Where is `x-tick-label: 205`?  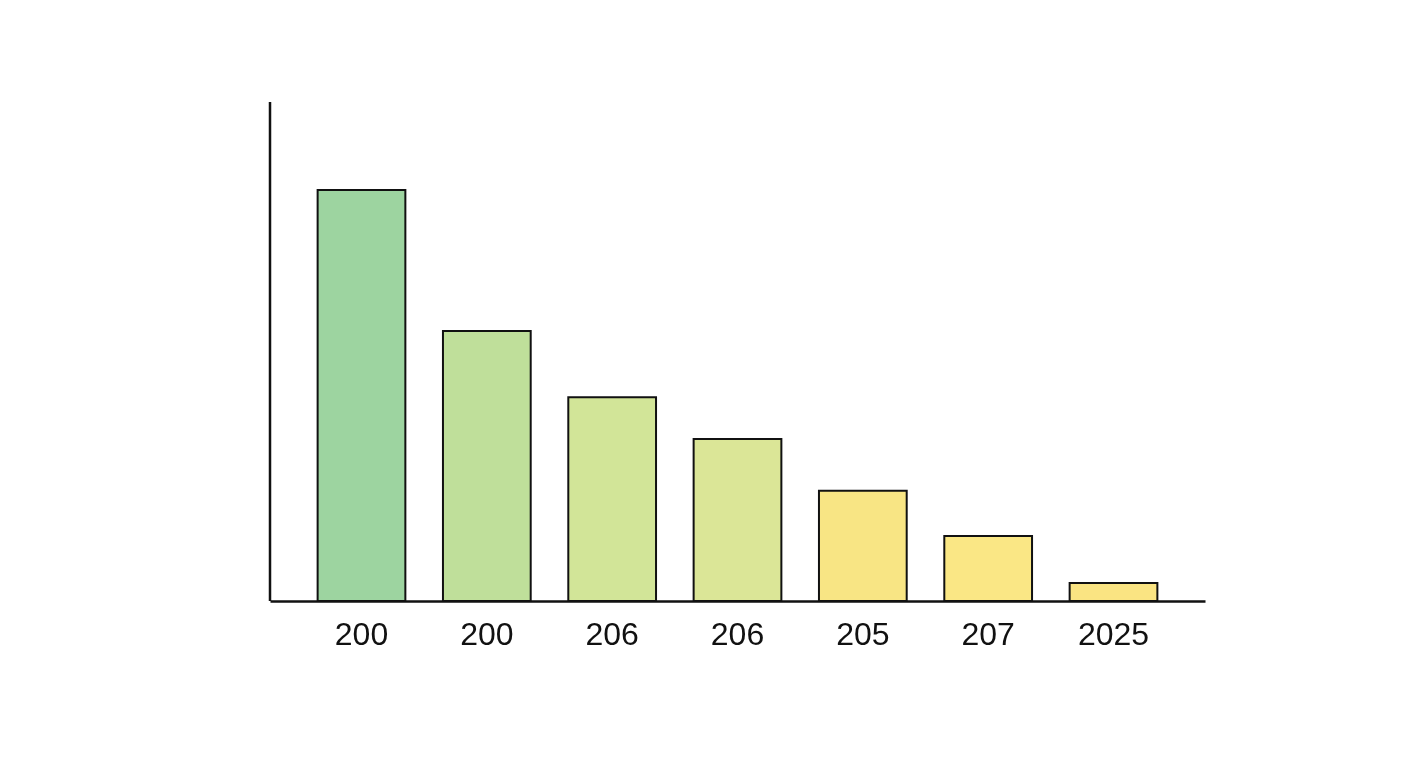 x-tick-label: 205 is located at coordinates (863, 633).